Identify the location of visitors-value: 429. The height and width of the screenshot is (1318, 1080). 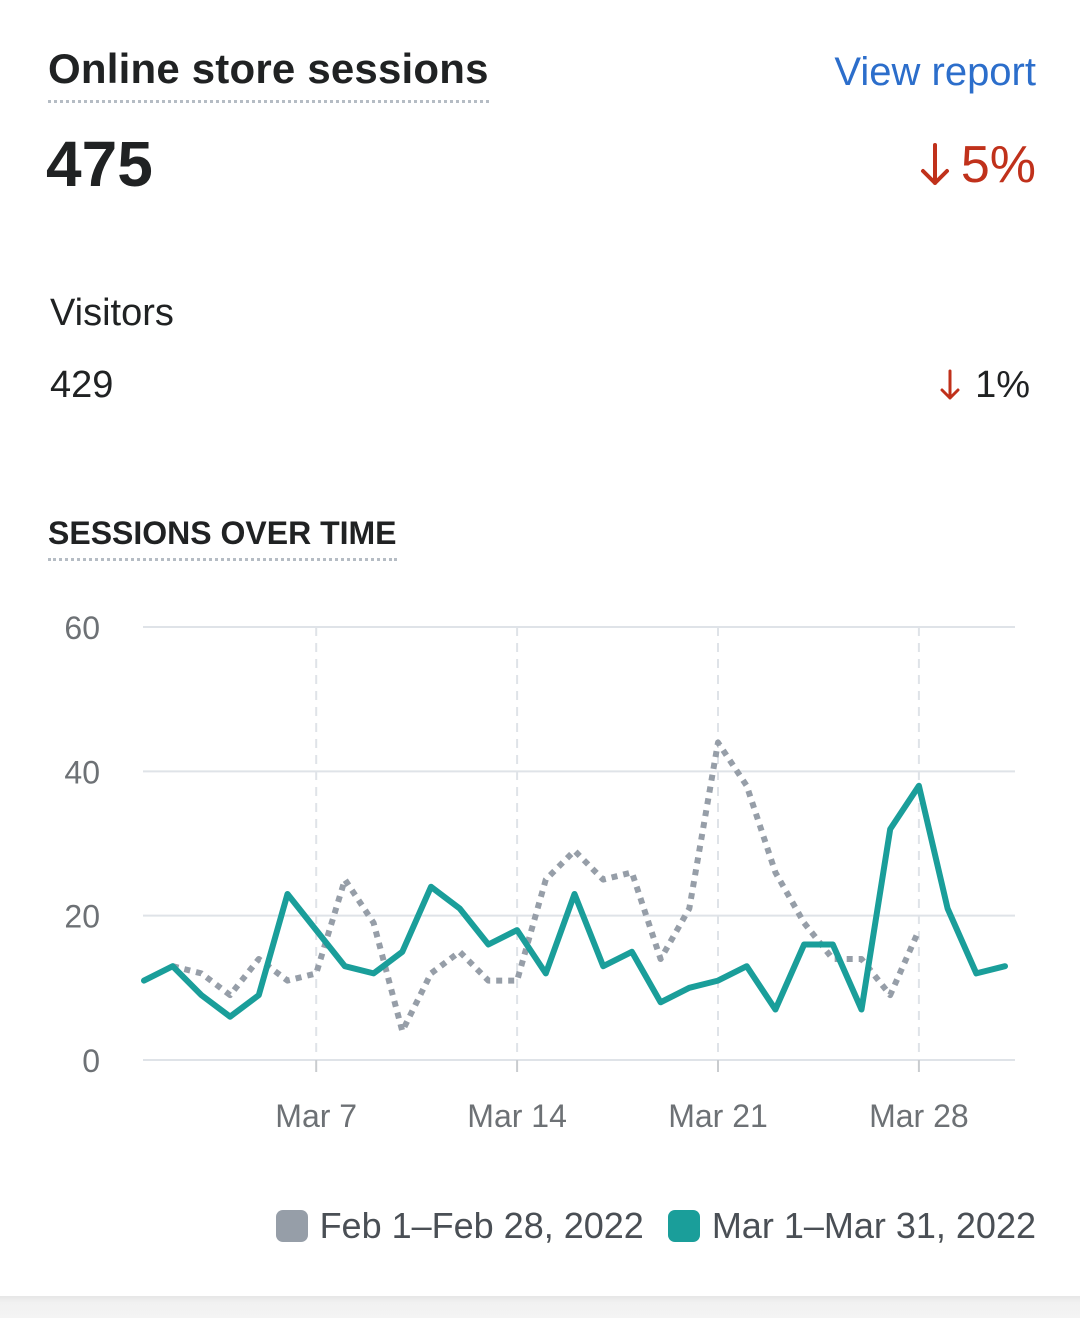
(82, 385).